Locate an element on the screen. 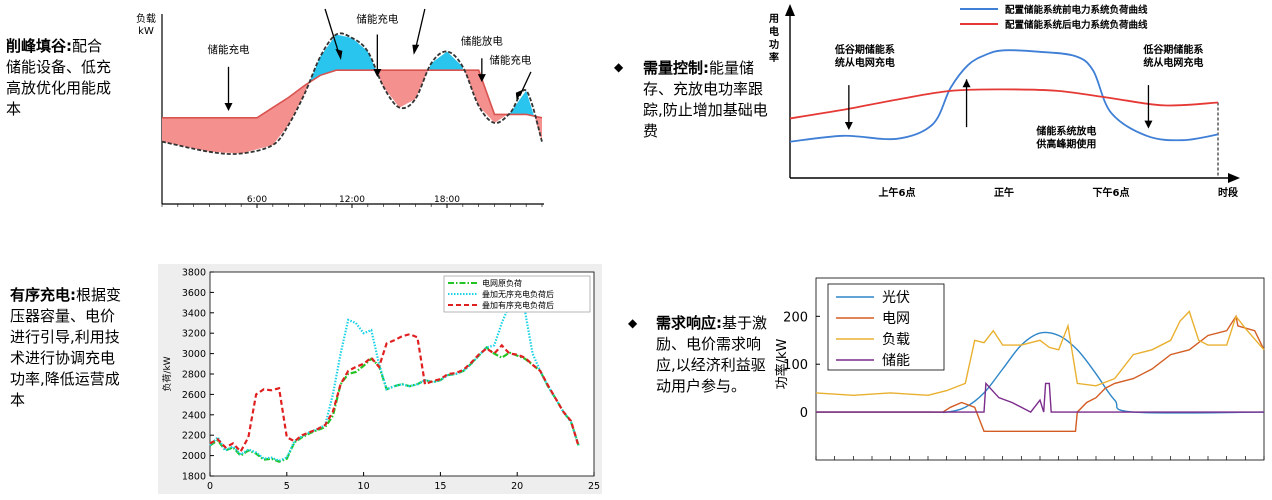 The width and height of the screenshot is (1272, 500). ordered-y-tick-label-5: 2800 is located at coordinates (194, 375).